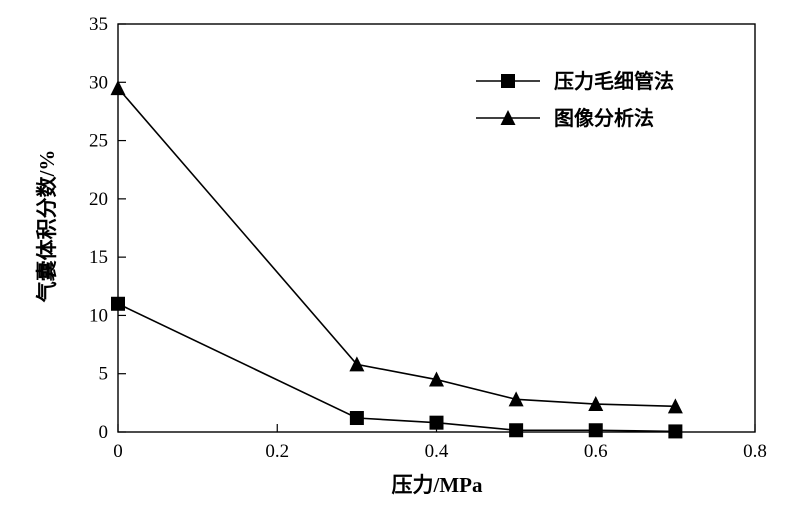 This screenshot has height=510, width=800. What do you see at coordinates (98, 257) in the screenshot?
I see `y-tick-label: 15` at bounding box center [98, 257].